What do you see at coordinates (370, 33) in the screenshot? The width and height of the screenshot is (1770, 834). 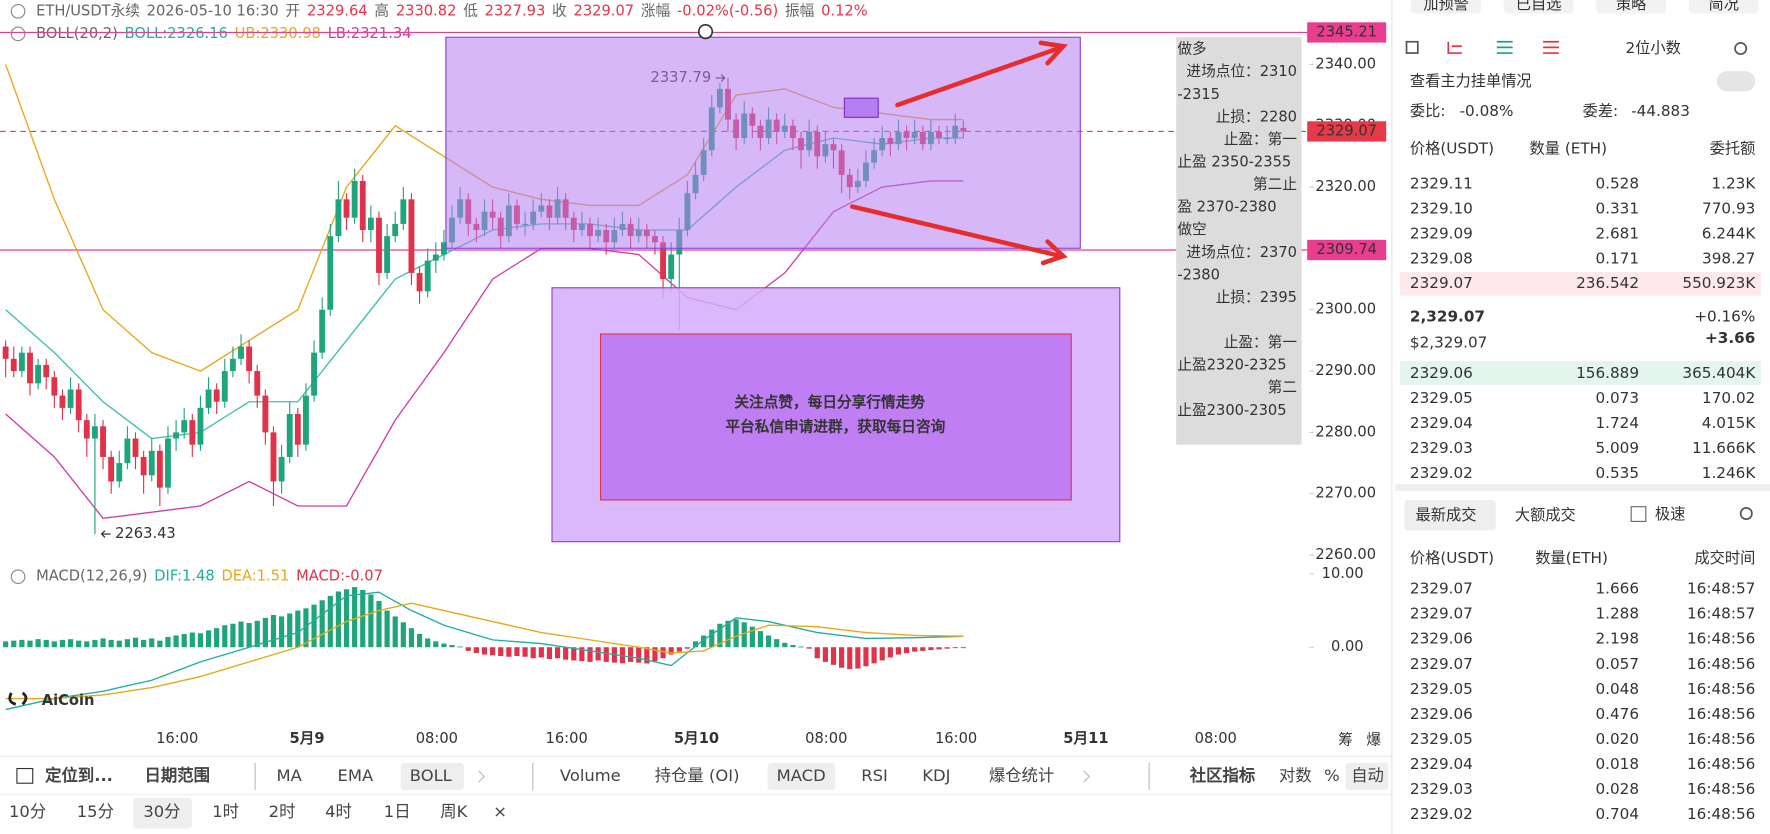 I see `legend-item: LB:2321.34` at bounding box center [370, 33].